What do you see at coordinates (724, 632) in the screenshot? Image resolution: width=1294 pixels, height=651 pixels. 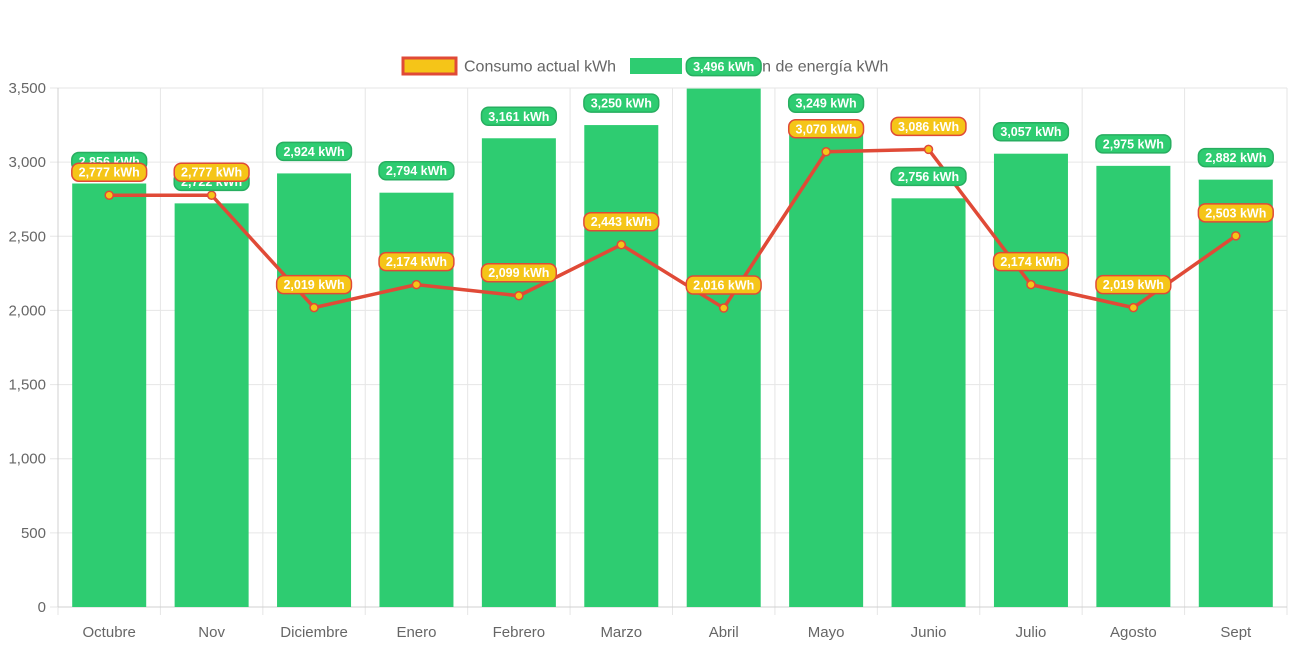 I see `x-tick-label: Abril` at bounding box center [724, 632].